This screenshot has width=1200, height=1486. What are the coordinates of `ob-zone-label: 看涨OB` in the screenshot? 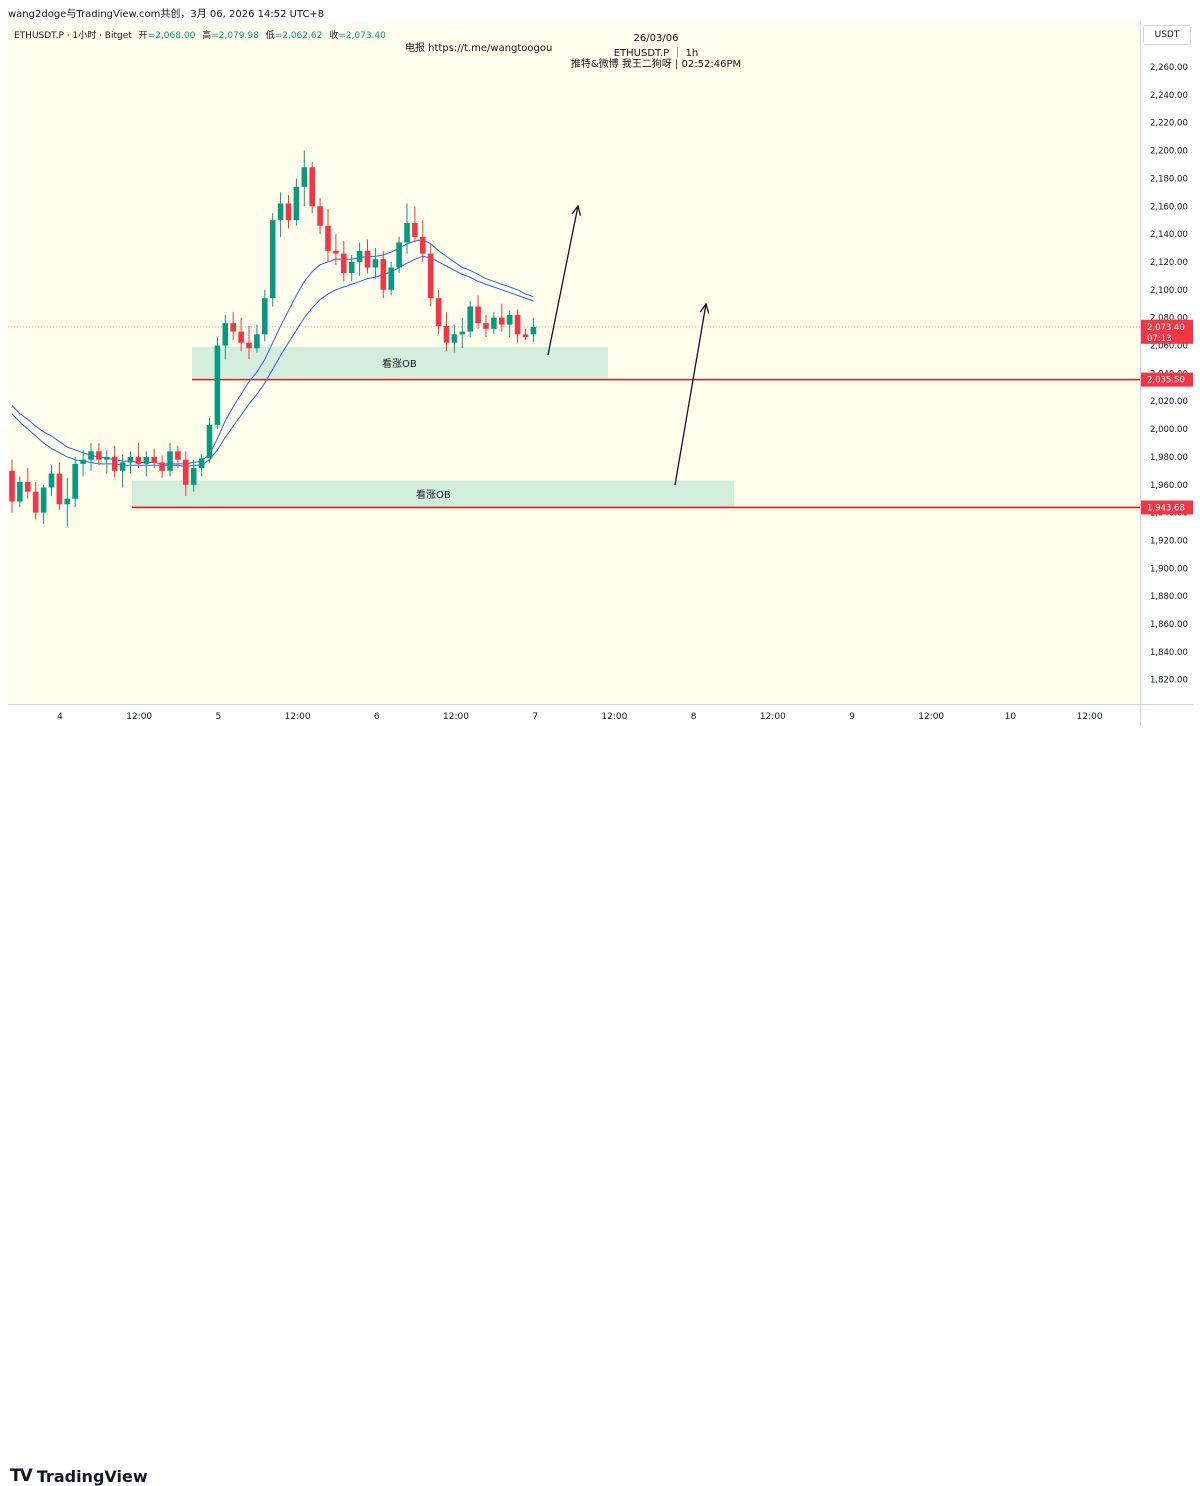 It's located at (399, 363).